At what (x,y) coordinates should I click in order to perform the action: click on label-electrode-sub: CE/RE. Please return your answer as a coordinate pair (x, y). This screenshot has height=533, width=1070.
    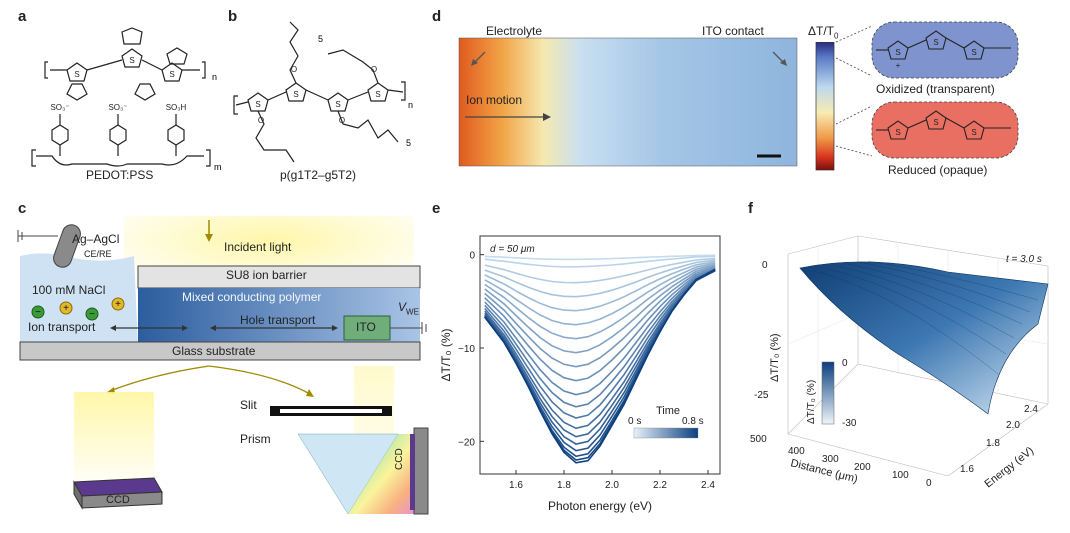
    Looking at the image, I should click on (98, 254).